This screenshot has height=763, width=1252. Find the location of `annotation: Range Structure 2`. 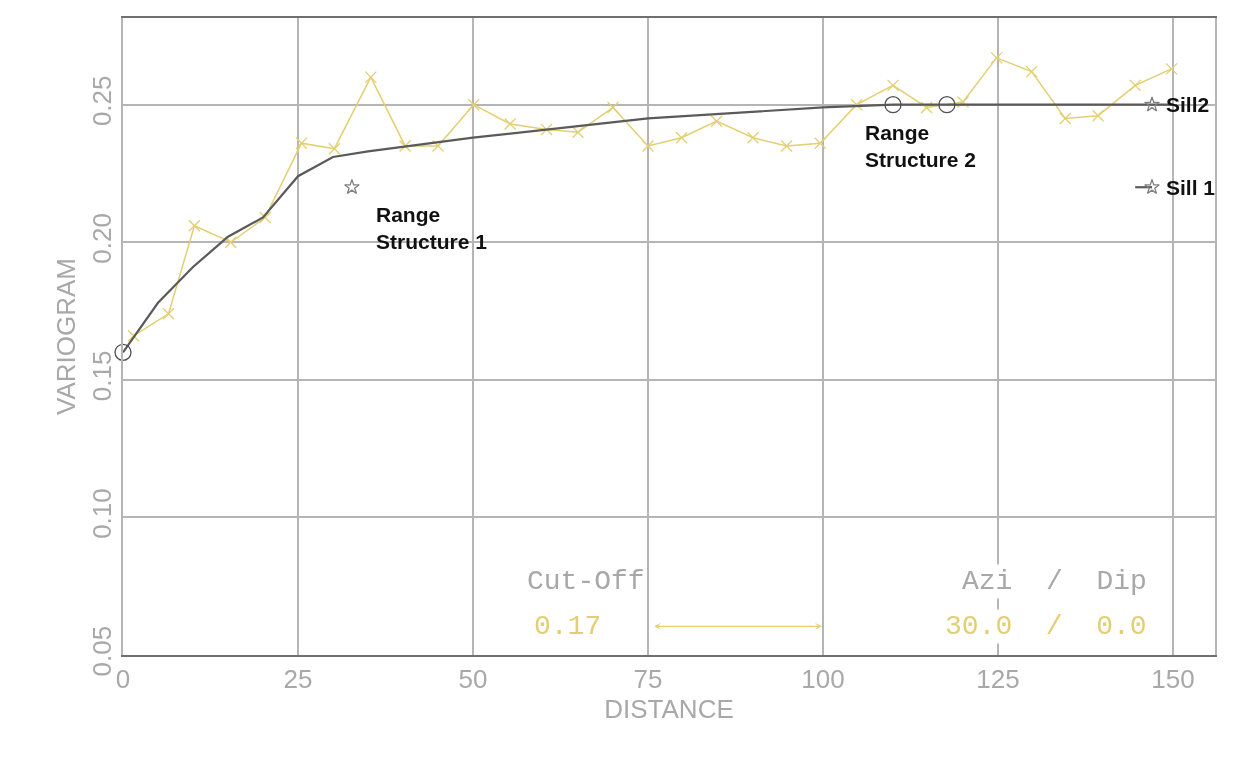

annotation: Range Structure 2 is located at coordinates (920, 146).